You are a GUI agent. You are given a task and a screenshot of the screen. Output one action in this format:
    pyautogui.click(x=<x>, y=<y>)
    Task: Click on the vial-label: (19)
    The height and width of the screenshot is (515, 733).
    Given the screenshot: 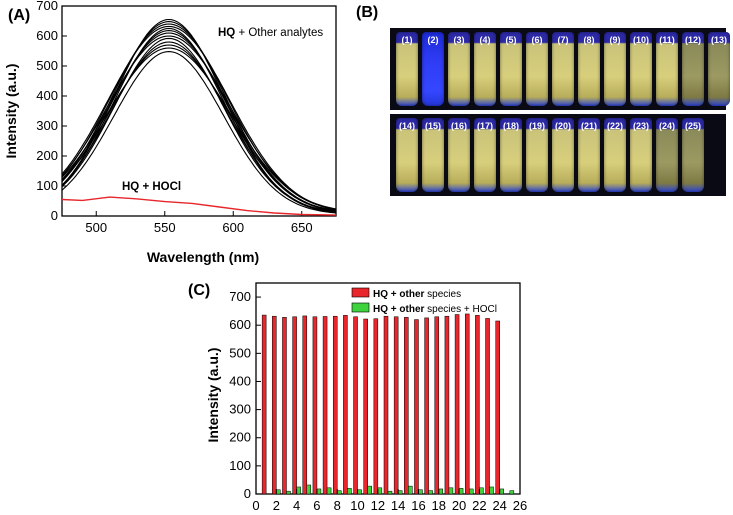 What is the action you would take?
    pyautogui.click(x=536, y=126)
    